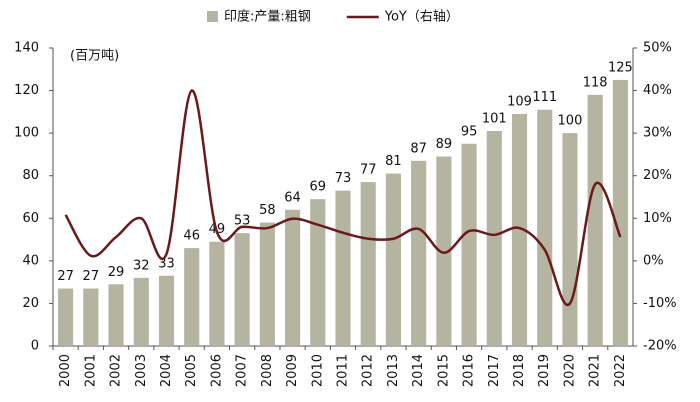 The height and width of the screenshot is (402, 700). I want to click on x-tick-label: 2012, so click(368, 370).